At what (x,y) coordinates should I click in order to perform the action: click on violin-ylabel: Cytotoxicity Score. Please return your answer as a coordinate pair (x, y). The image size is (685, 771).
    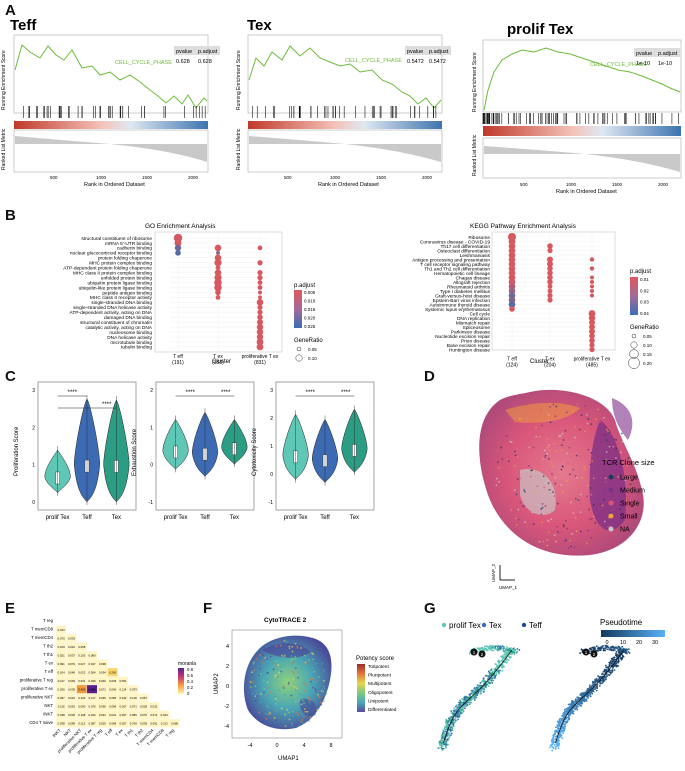
    Looking at the image, I should click on (255, 451).